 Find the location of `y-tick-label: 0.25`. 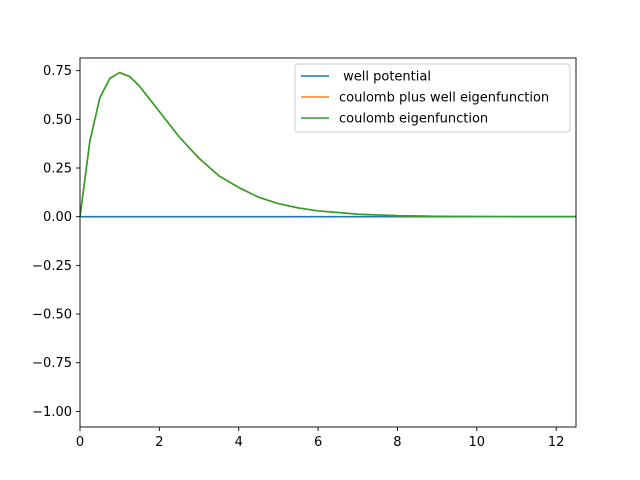

y-tick-label: 0.25 is located at coordinates (57, 169).